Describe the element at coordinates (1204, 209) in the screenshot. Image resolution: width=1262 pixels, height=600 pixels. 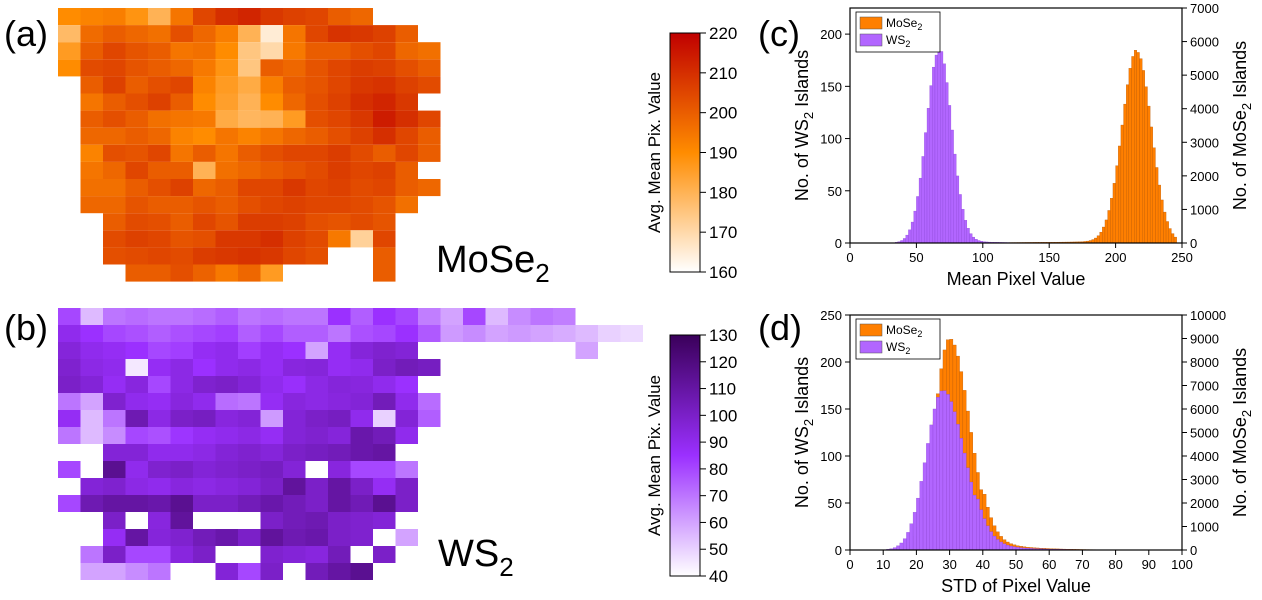
I see `y-right-tick-label: 1000` at that location.